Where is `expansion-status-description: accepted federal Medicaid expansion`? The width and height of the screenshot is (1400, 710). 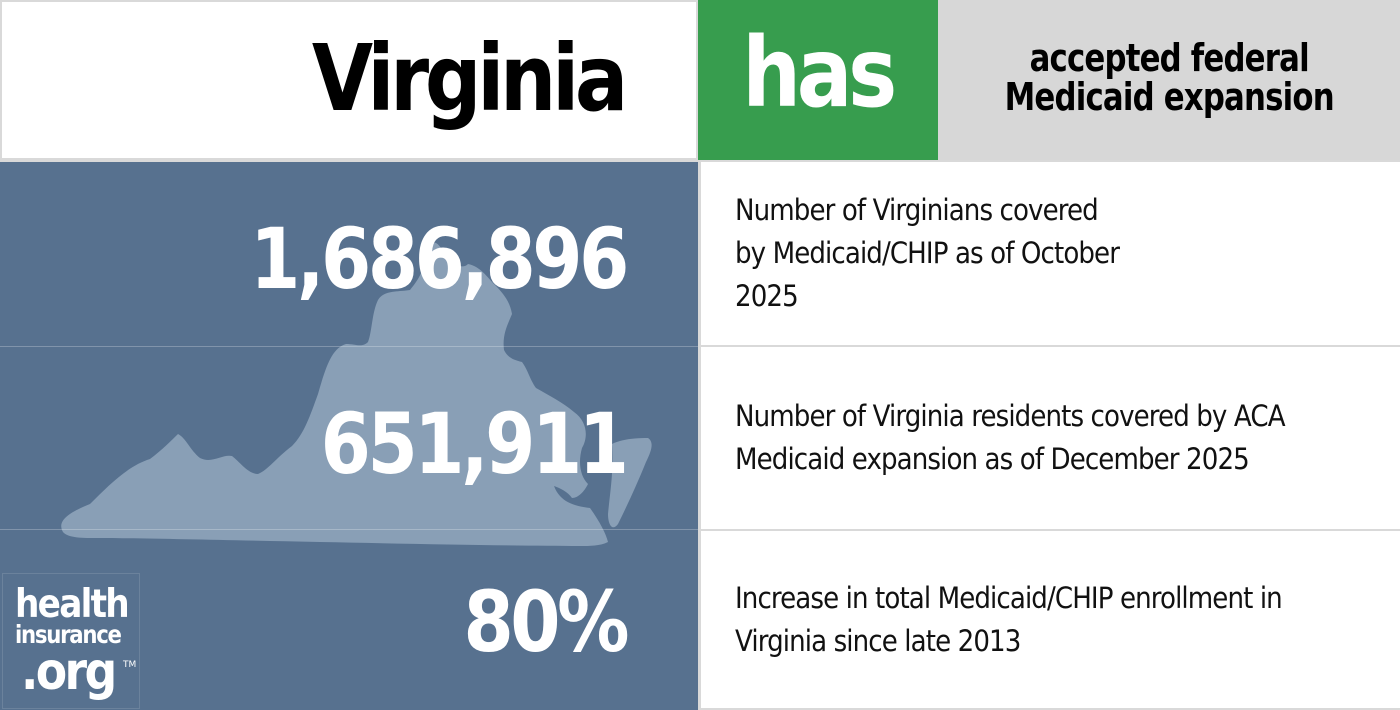 expansion-status-description: accepted federal Medicaid expansion is located at coordinates (1169, 80).